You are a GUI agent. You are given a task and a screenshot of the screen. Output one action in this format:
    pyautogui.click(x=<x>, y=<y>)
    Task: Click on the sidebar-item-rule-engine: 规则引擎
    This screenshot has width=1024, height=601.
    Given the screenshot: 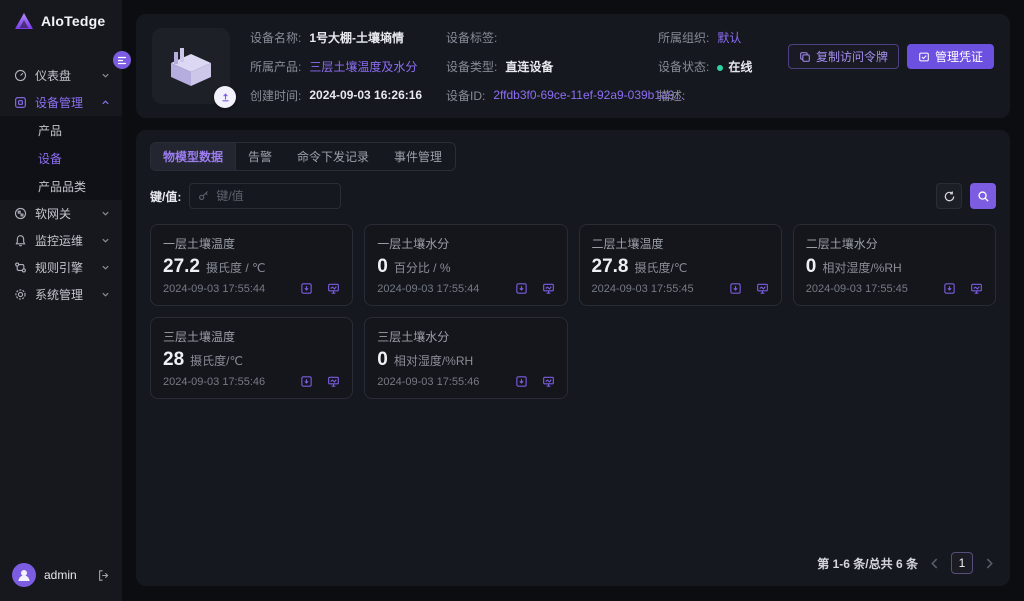 What is the action you would take?
    pyautogui.click(x=61, y=267)
    